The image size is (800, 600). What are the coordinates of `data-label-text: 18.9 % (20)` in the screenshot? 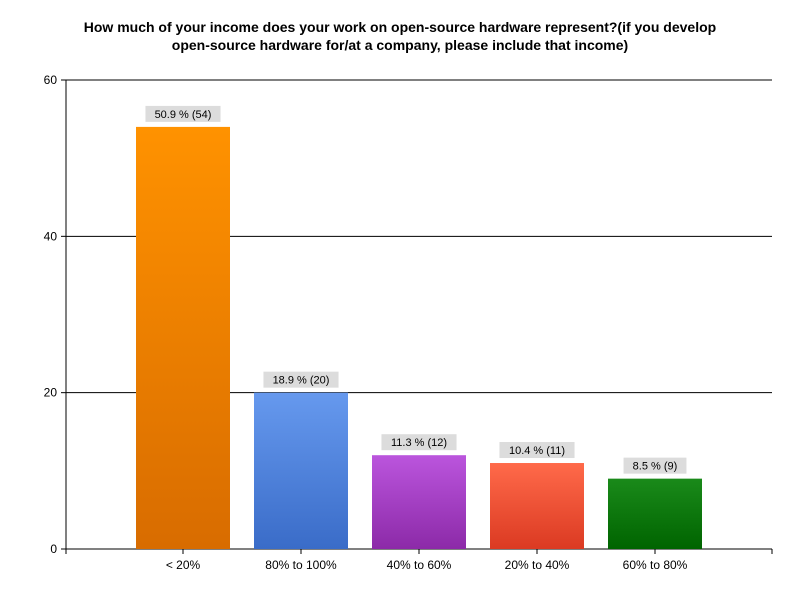 It's located at (301, 381).